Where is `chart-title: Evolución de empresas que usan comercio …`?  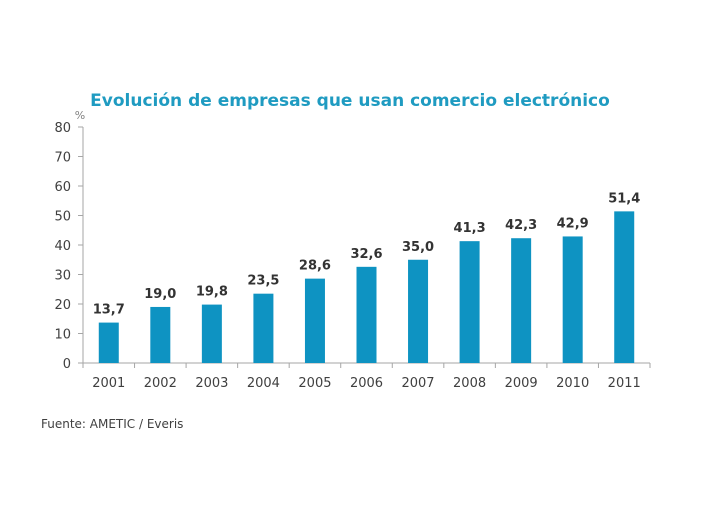
chart-title: Evolución de empresas que usan comercio … is located at coordinates (350, 101).